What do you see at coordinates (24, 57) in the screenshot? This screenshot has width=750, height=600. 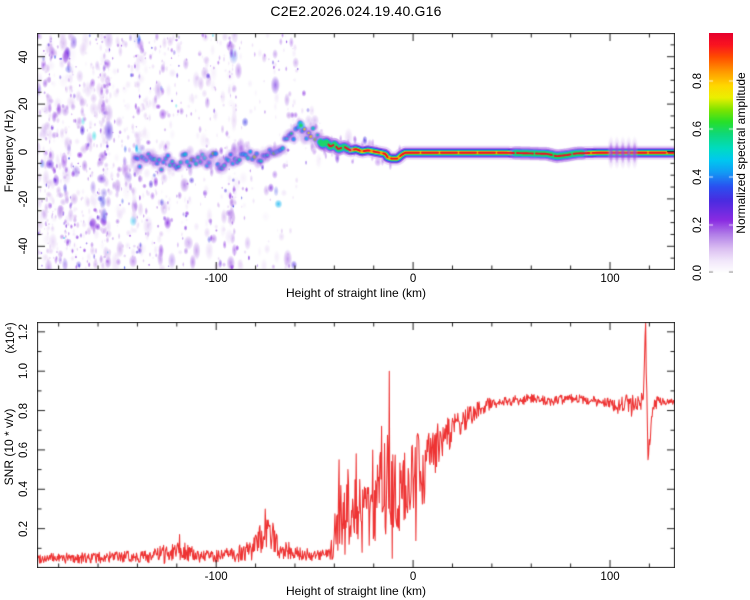 I see `spectrogram-y-tick-label: 40` at bounding box center [24, 57].